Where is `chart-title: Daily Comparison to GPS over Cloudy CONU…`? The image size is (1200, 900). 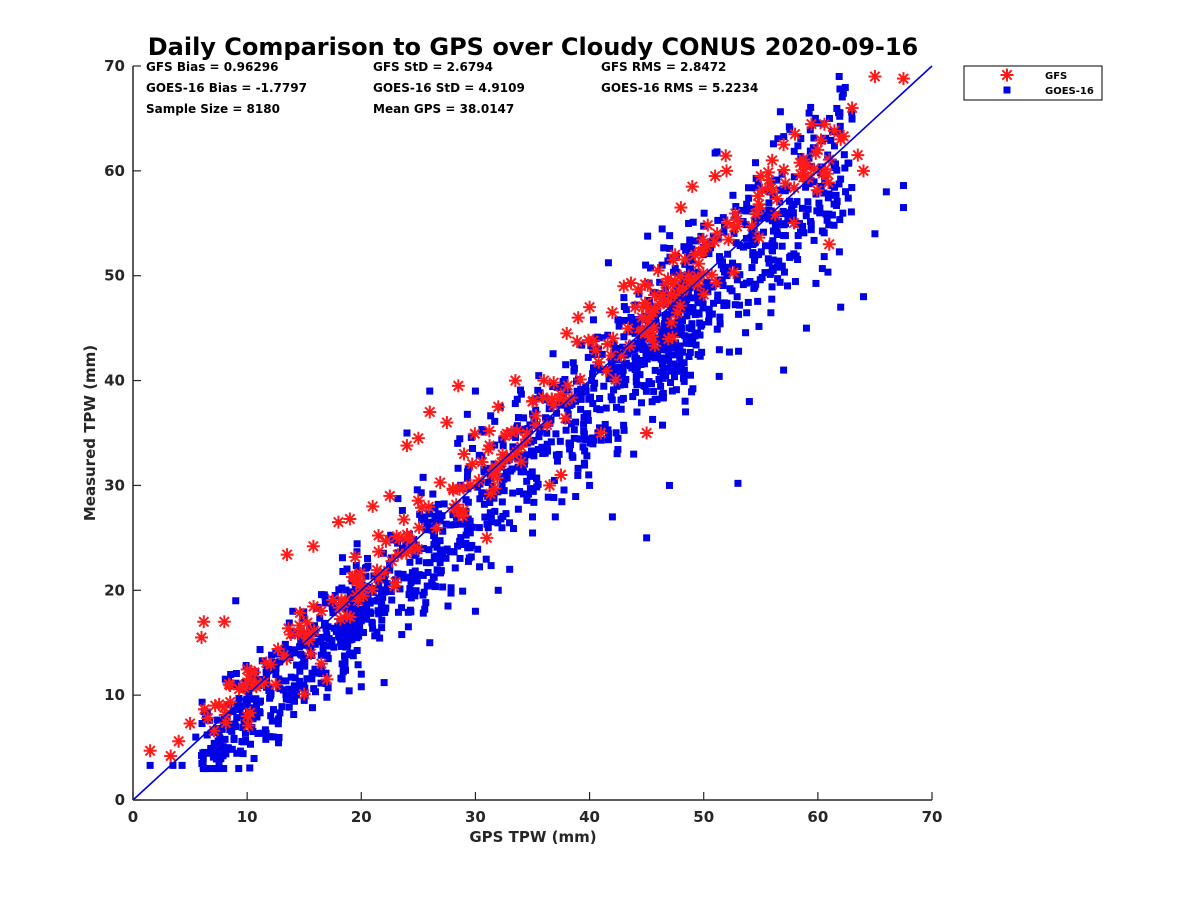 chart-title: Daily Comparison to GPS over Cloudy CONU… is located at coordinates (533, 47).